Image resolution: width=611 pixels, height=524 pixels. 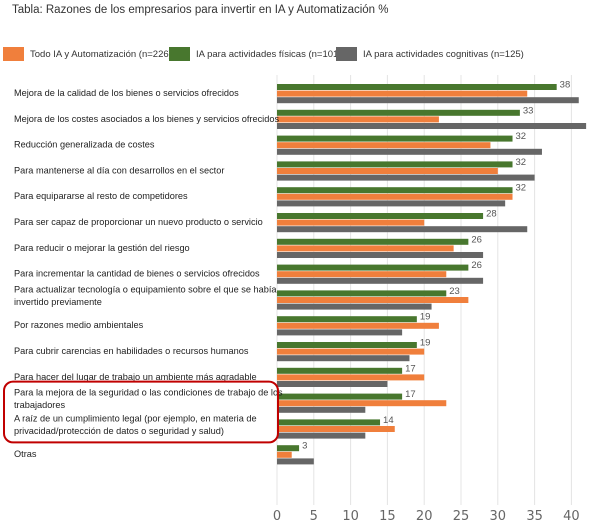 I want to click on x-tick-label: 20, so click(x=424, y=516).